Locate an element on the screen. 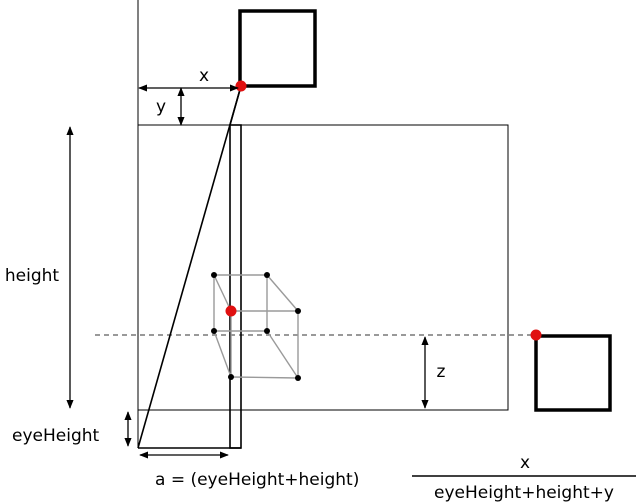 The height and width of the screenshot is (504, 640). red-point-cube is located at coordinates (231, 311).